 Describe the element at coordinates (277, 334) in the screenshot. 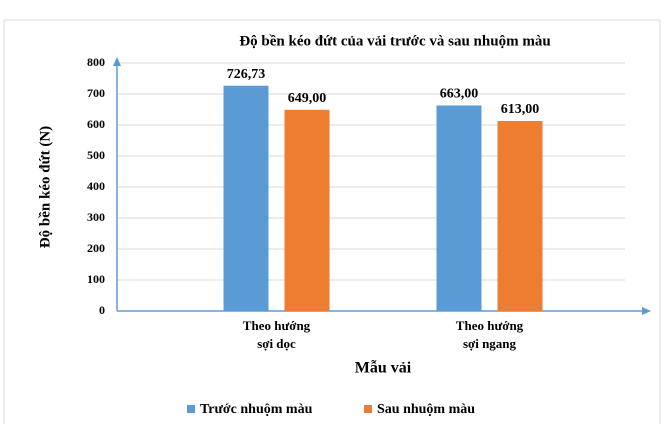

I see `x-tick-label: Theo hướng sợi dọc` at that location.